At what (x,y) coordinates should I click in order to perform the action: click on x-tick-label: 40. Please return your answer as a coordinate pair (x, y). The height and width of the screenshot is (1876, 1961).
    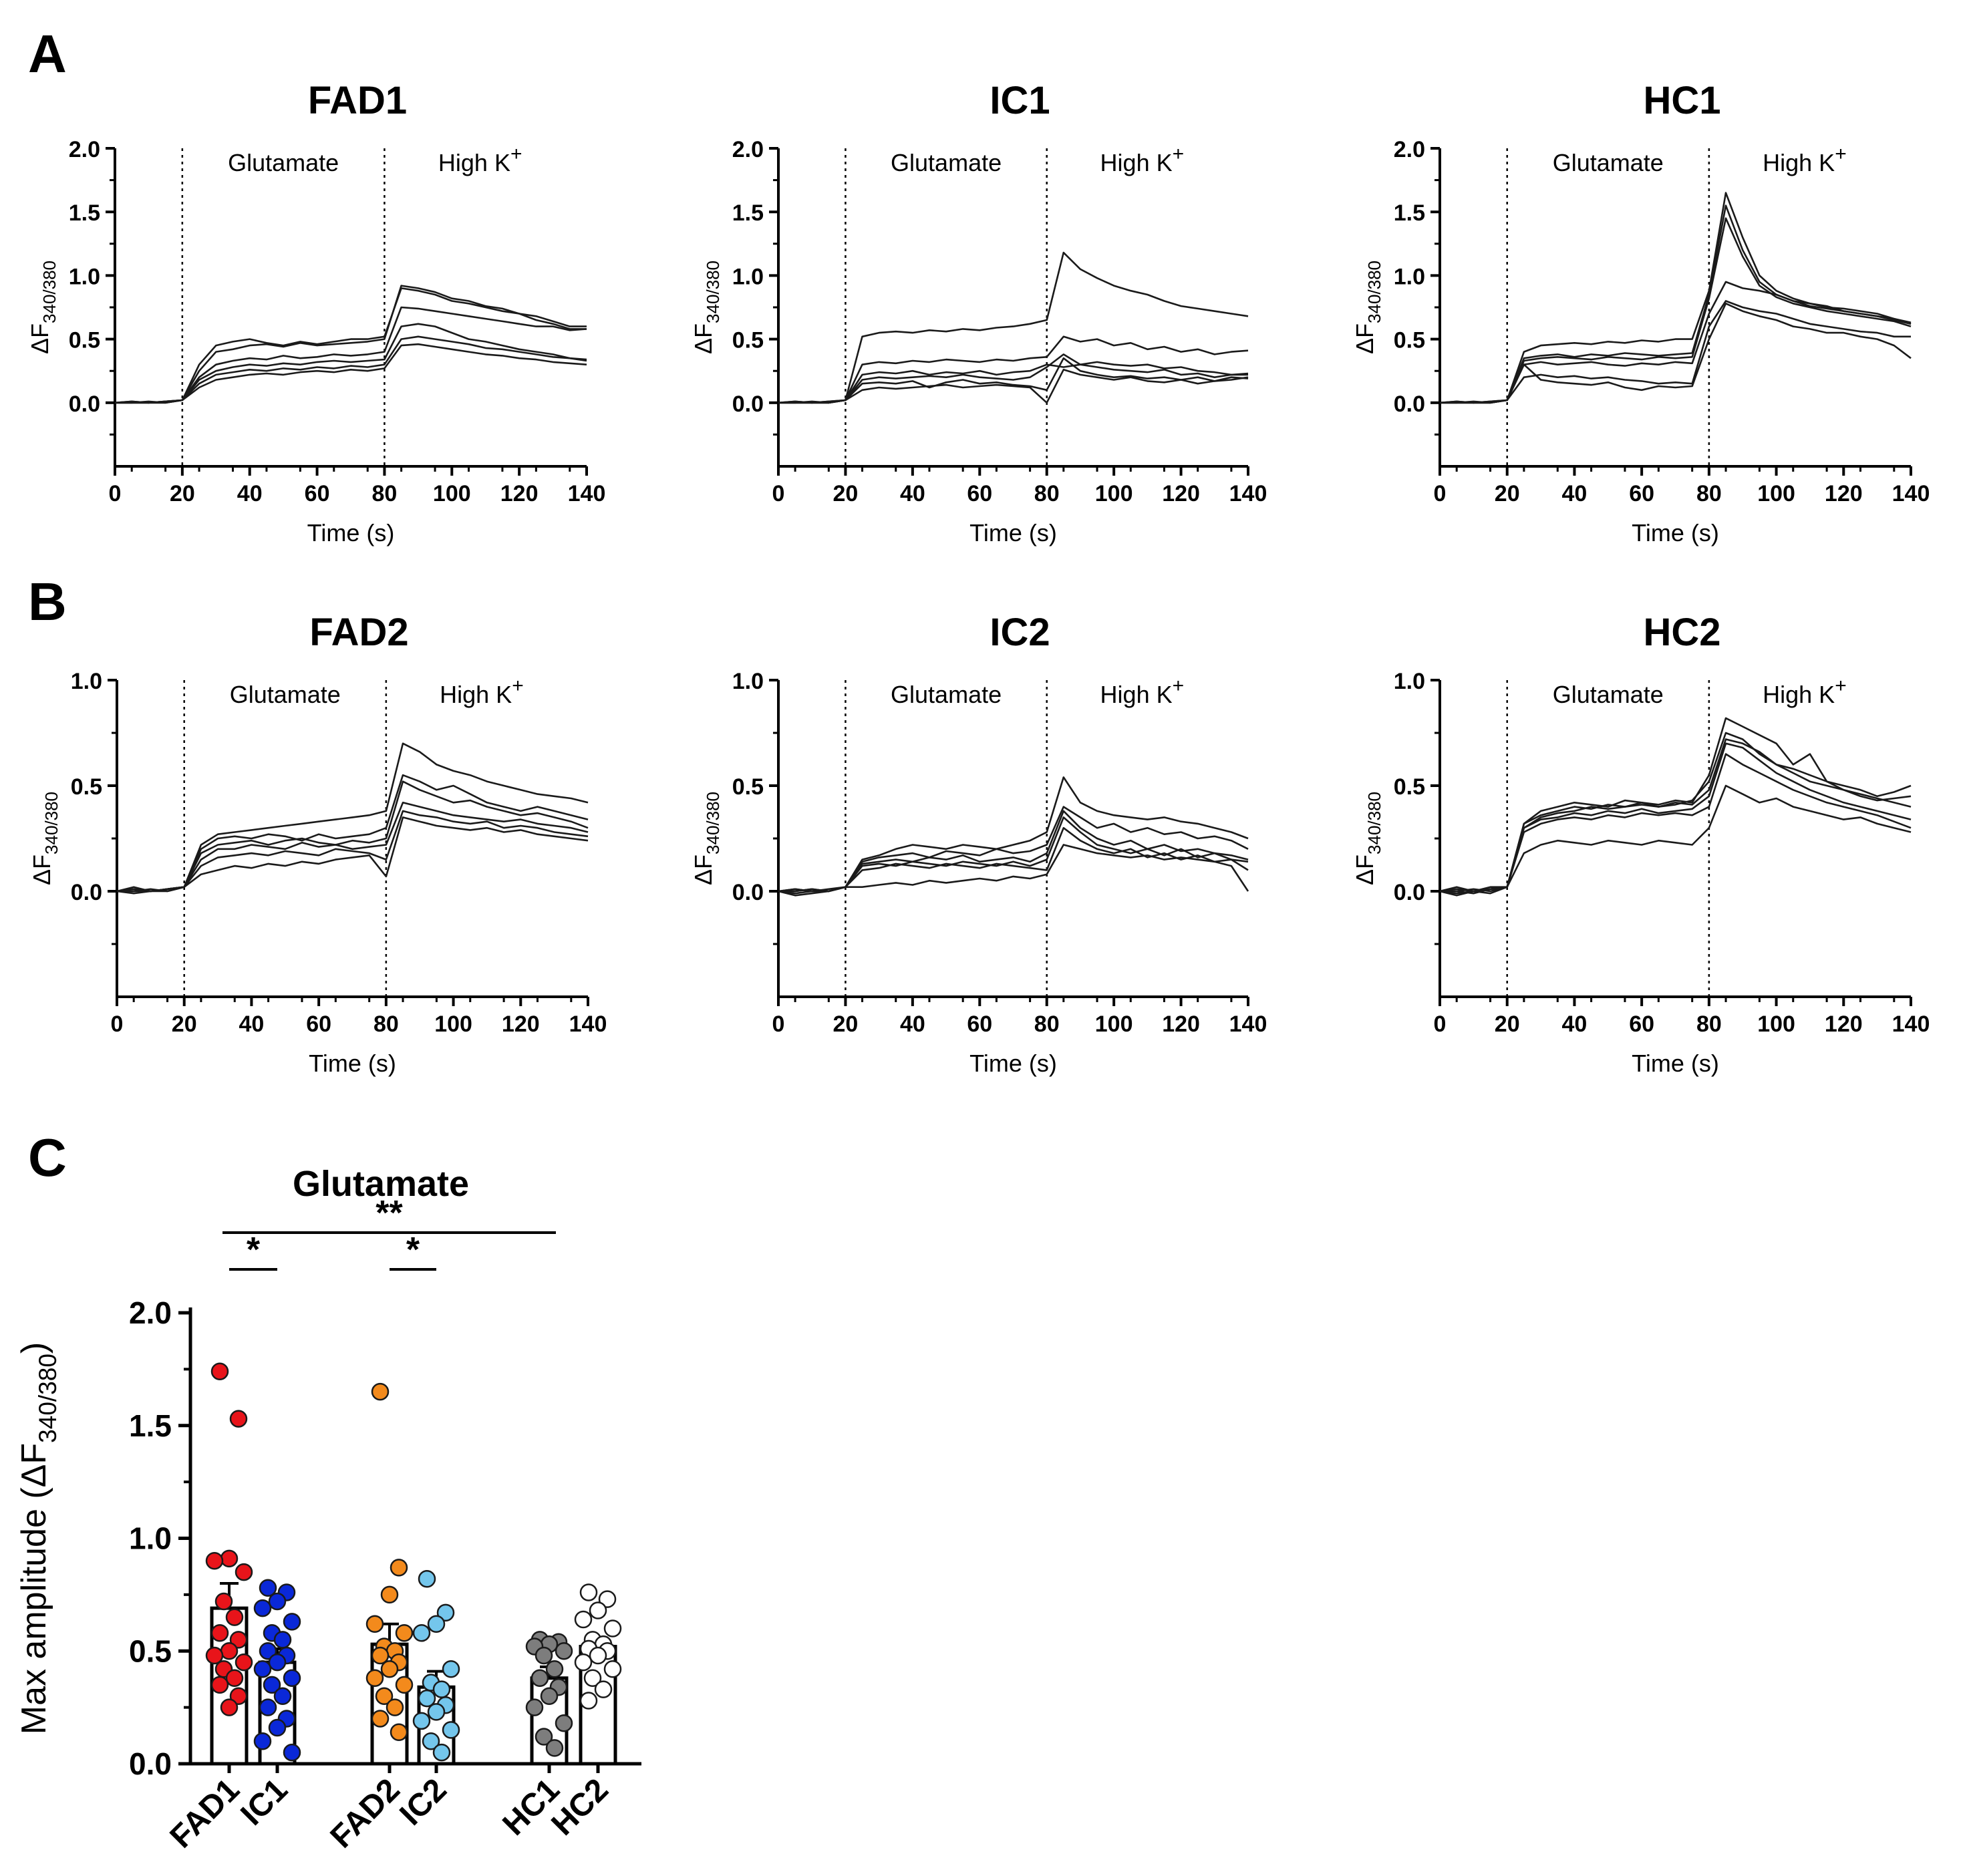
    Looking at the image, I should click on (913, 493).